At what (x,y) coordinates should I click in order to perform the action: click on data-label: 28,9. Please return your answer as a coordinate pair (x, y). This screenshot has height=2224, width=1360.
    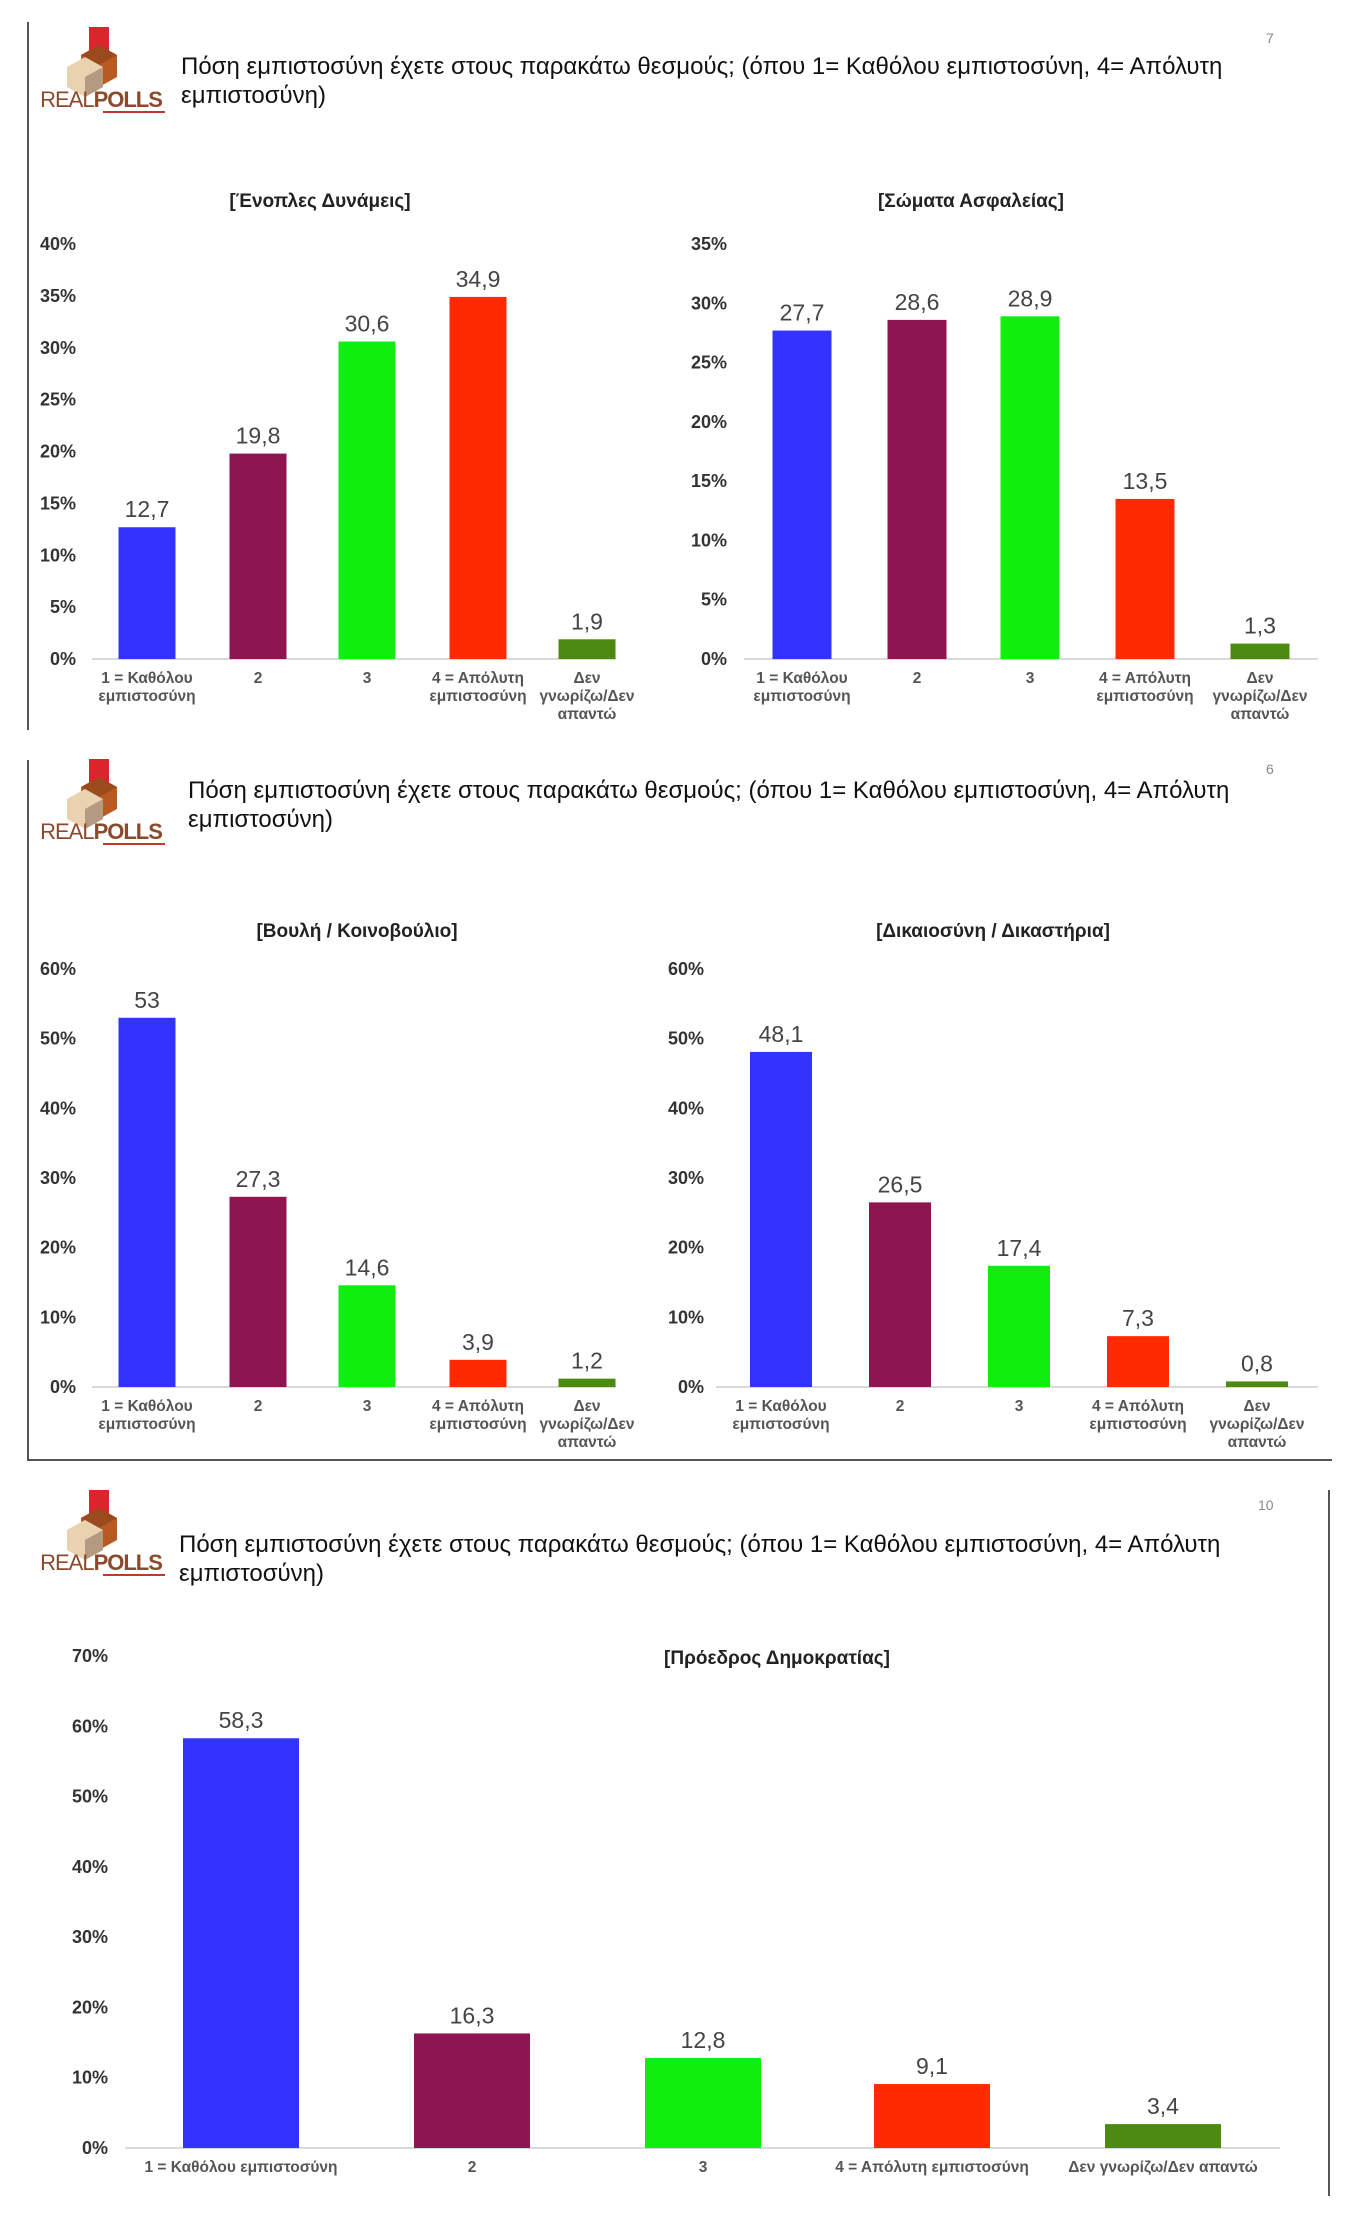
    Looking at the image, I should click on (1030, 298).